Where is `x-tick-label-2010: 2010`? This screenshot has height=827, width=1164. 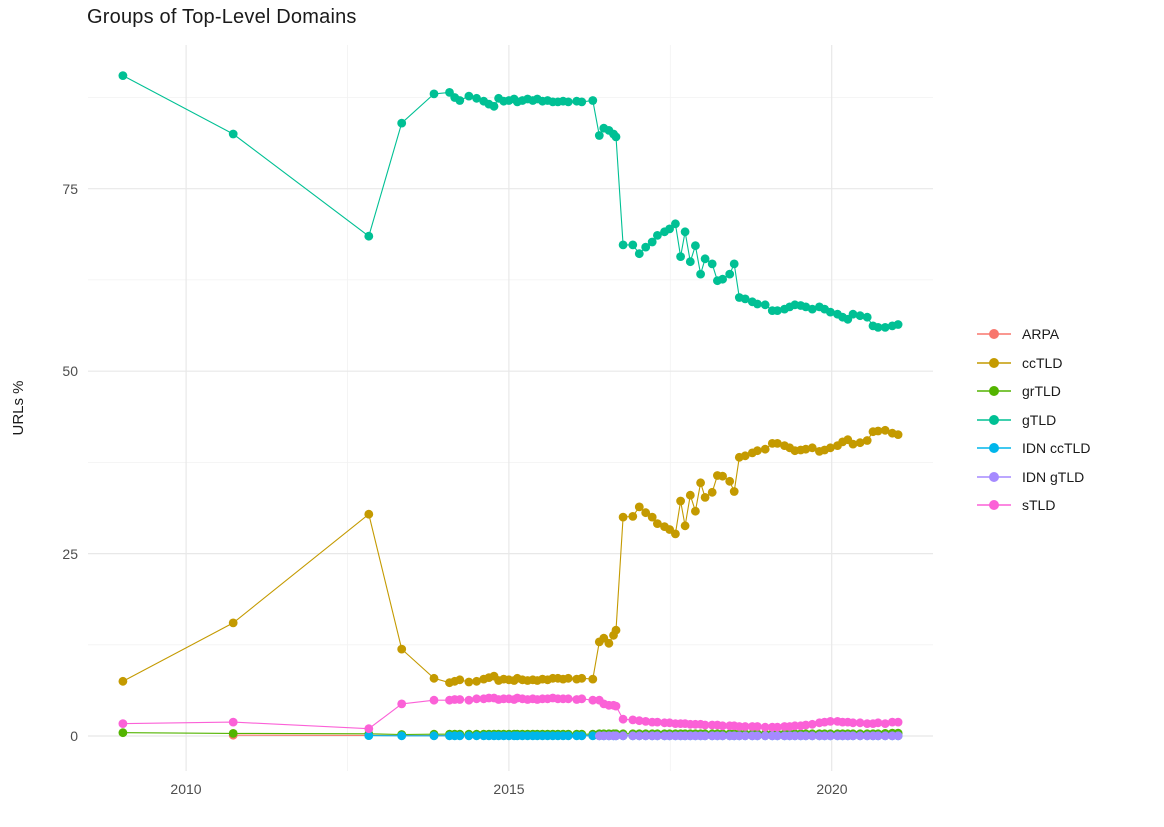
x-tick-label-2010: 2010 is located at coordinates (186, 789).